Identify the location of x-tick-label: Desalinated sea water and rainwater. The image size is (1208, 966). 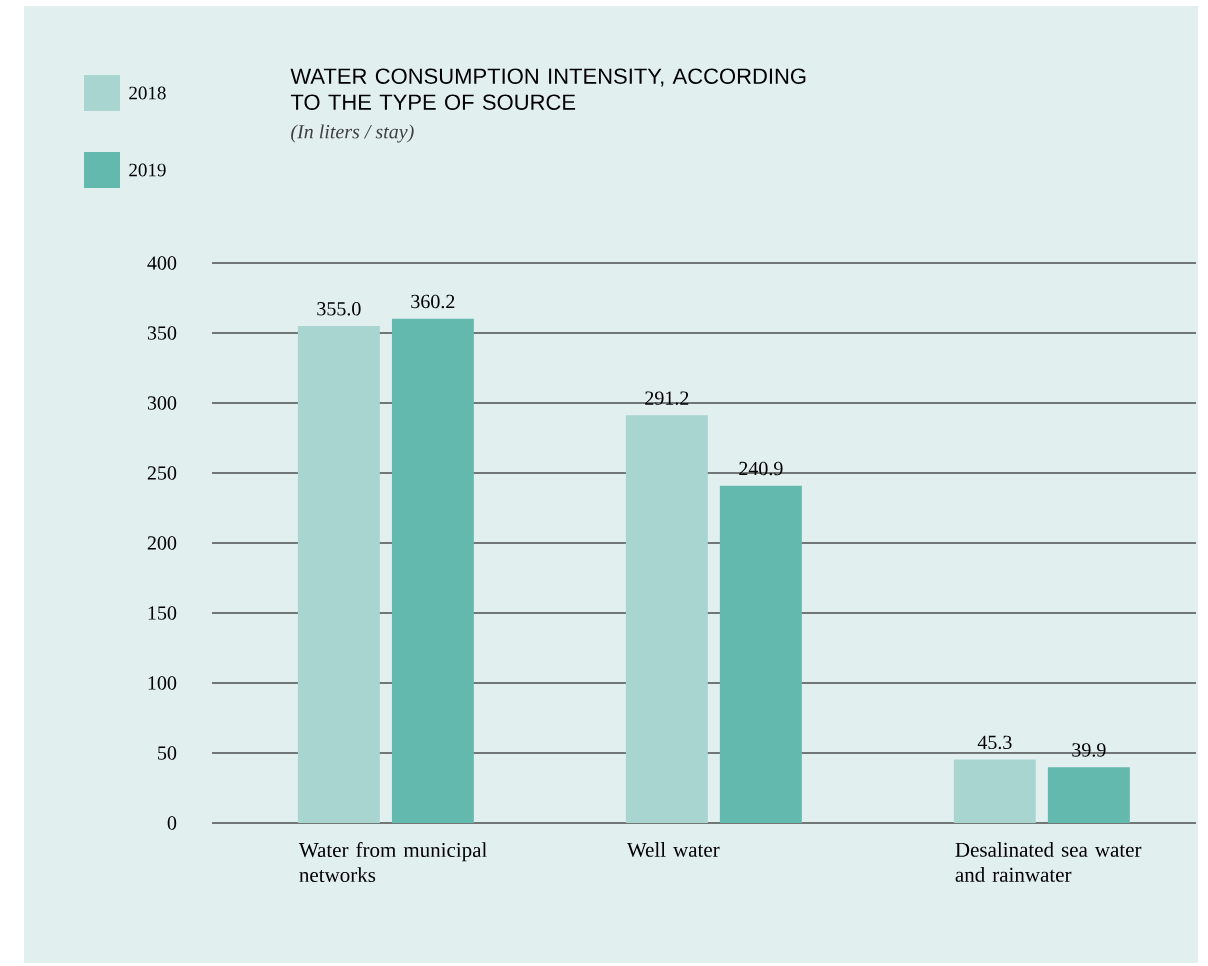
(1048, 862).